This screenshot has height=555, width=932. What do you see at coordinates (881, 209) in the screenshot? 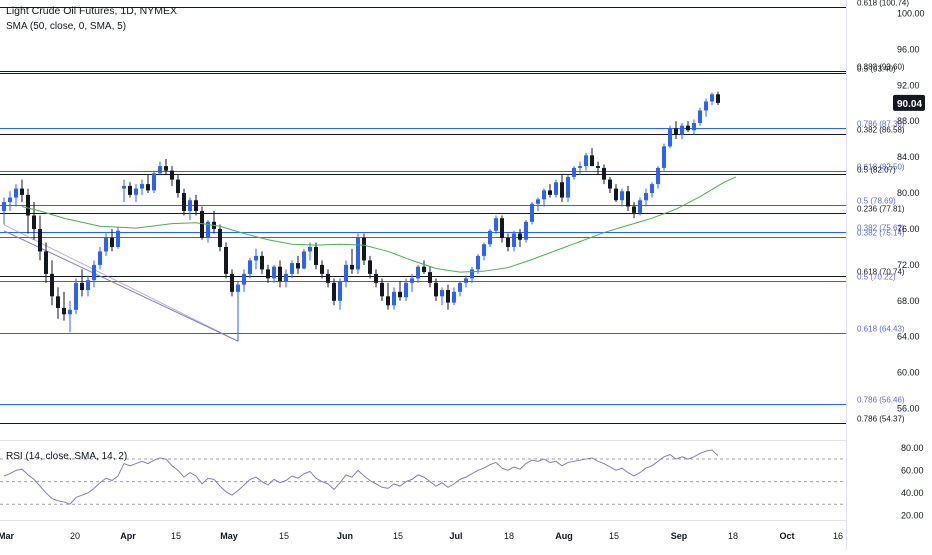
I see `fib-level-label: 0.236 (77.81)` at bounding box center [881, 209].